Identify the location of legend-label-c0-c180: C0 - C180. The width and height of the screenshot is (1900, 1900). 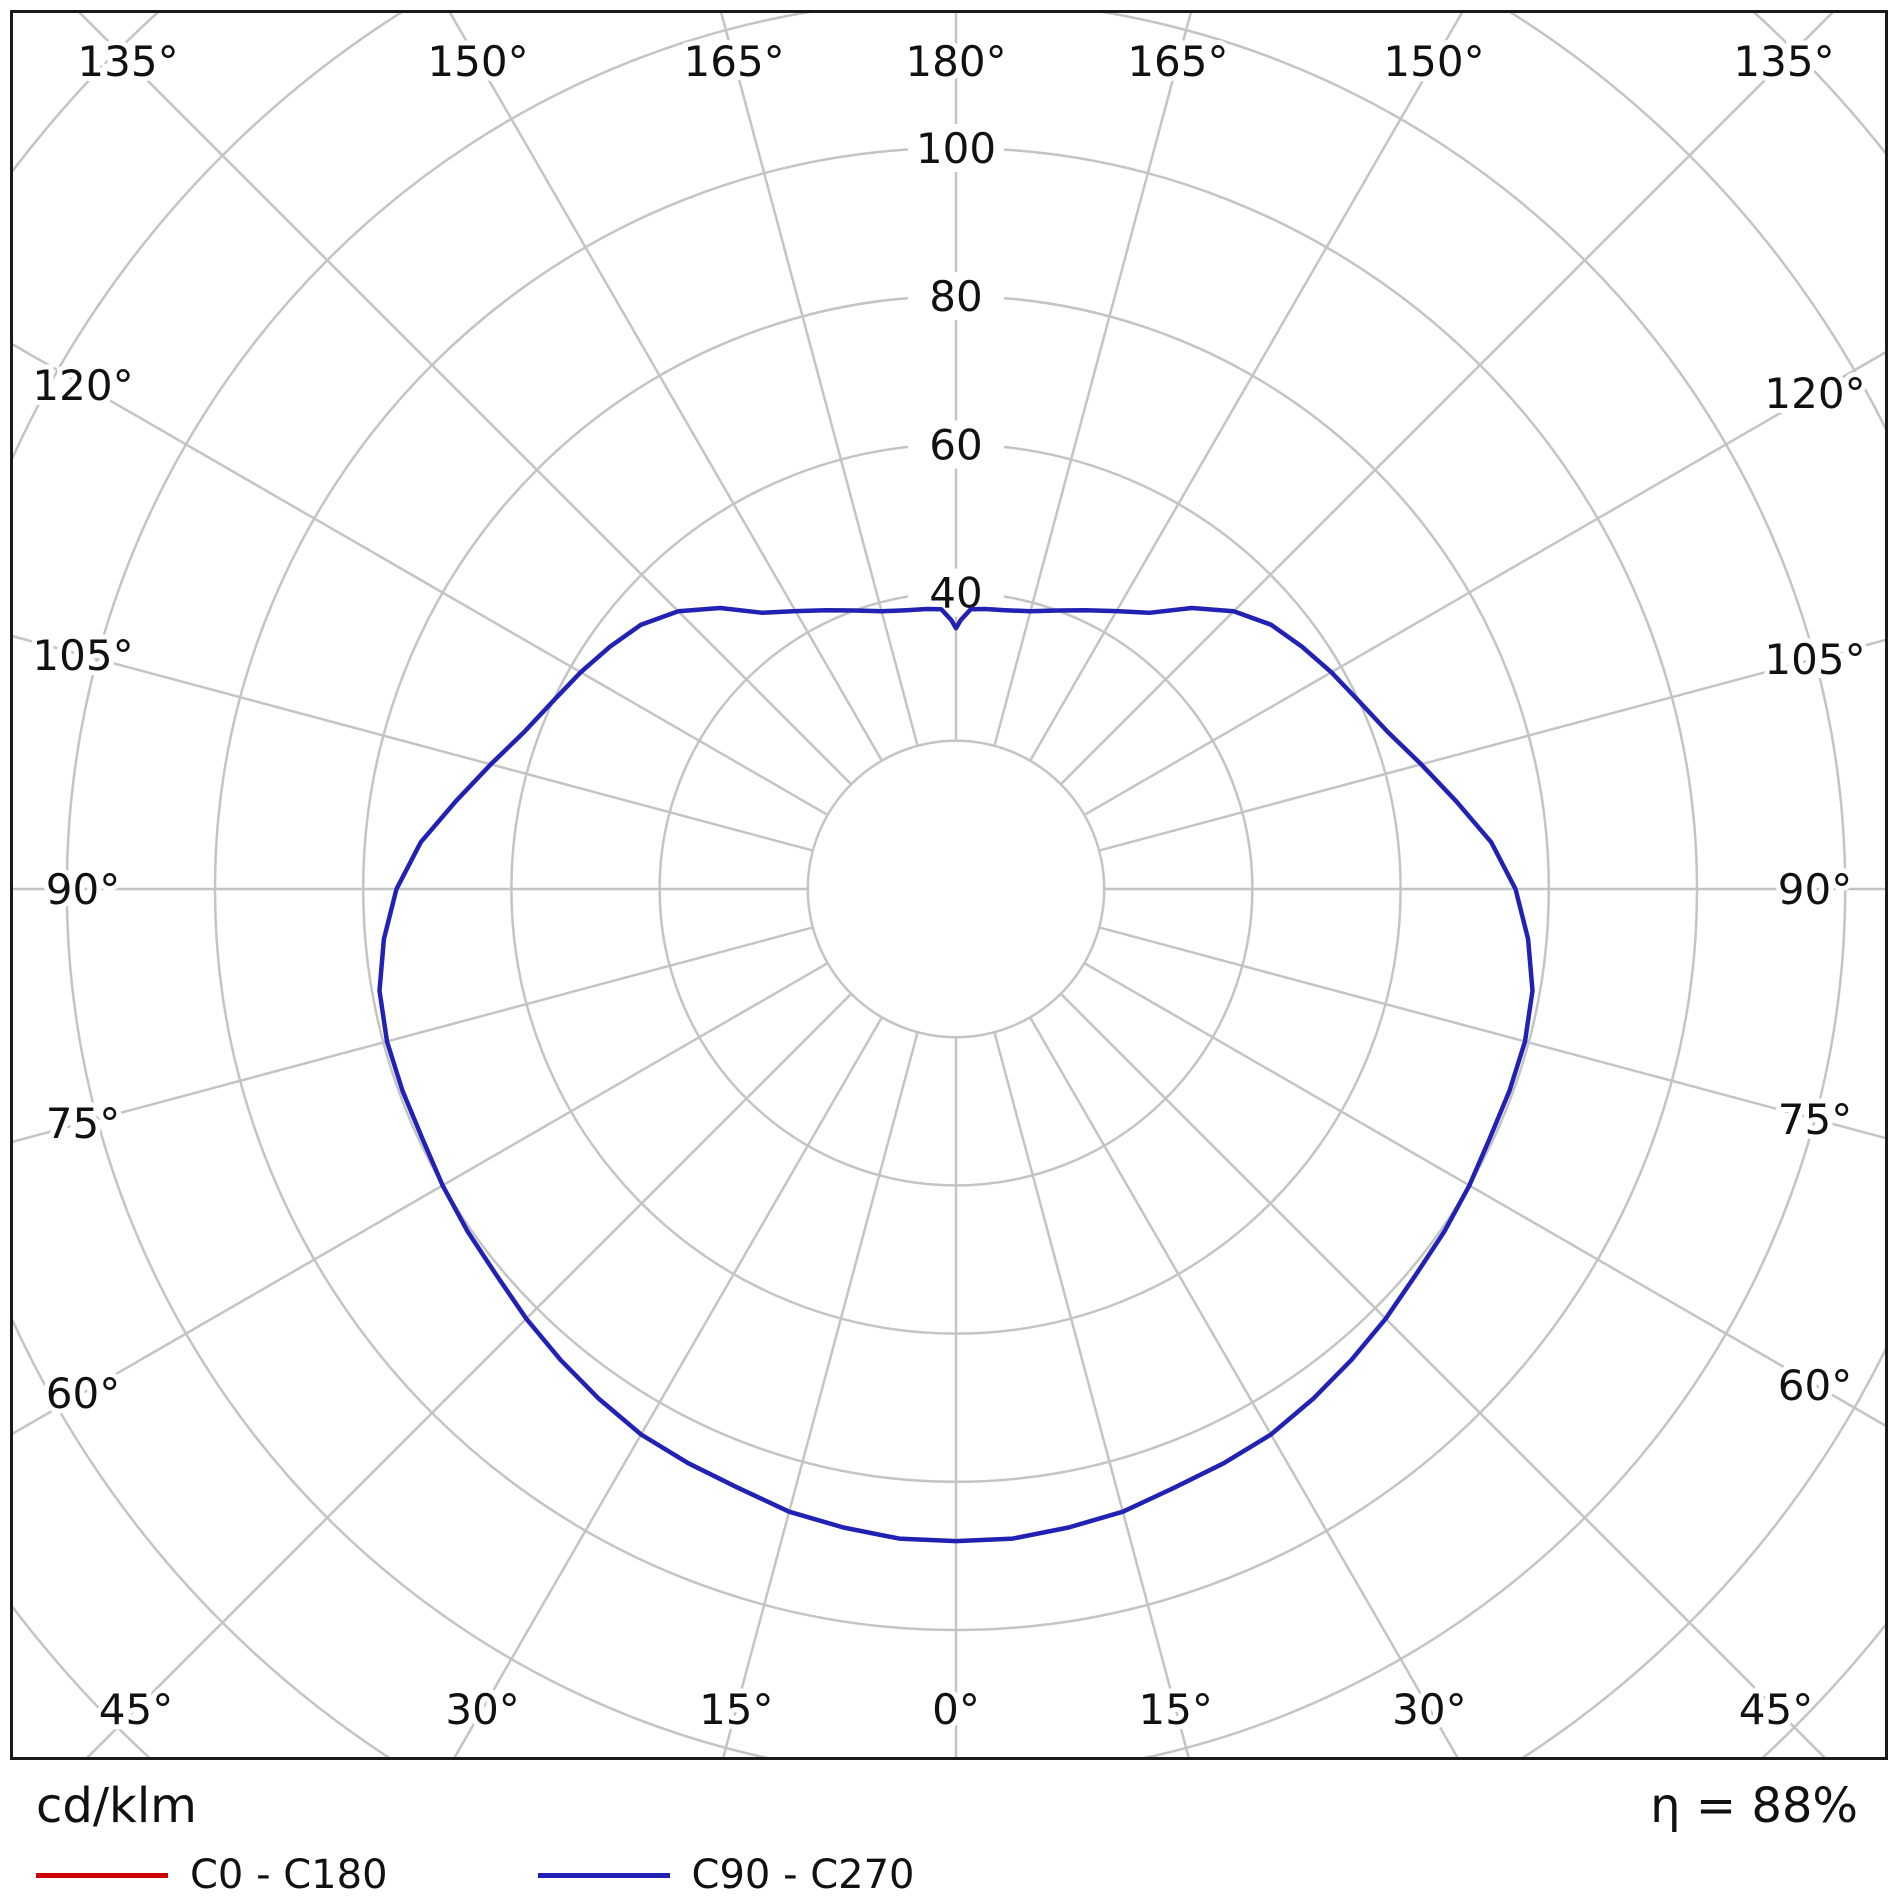
(289, 1875).